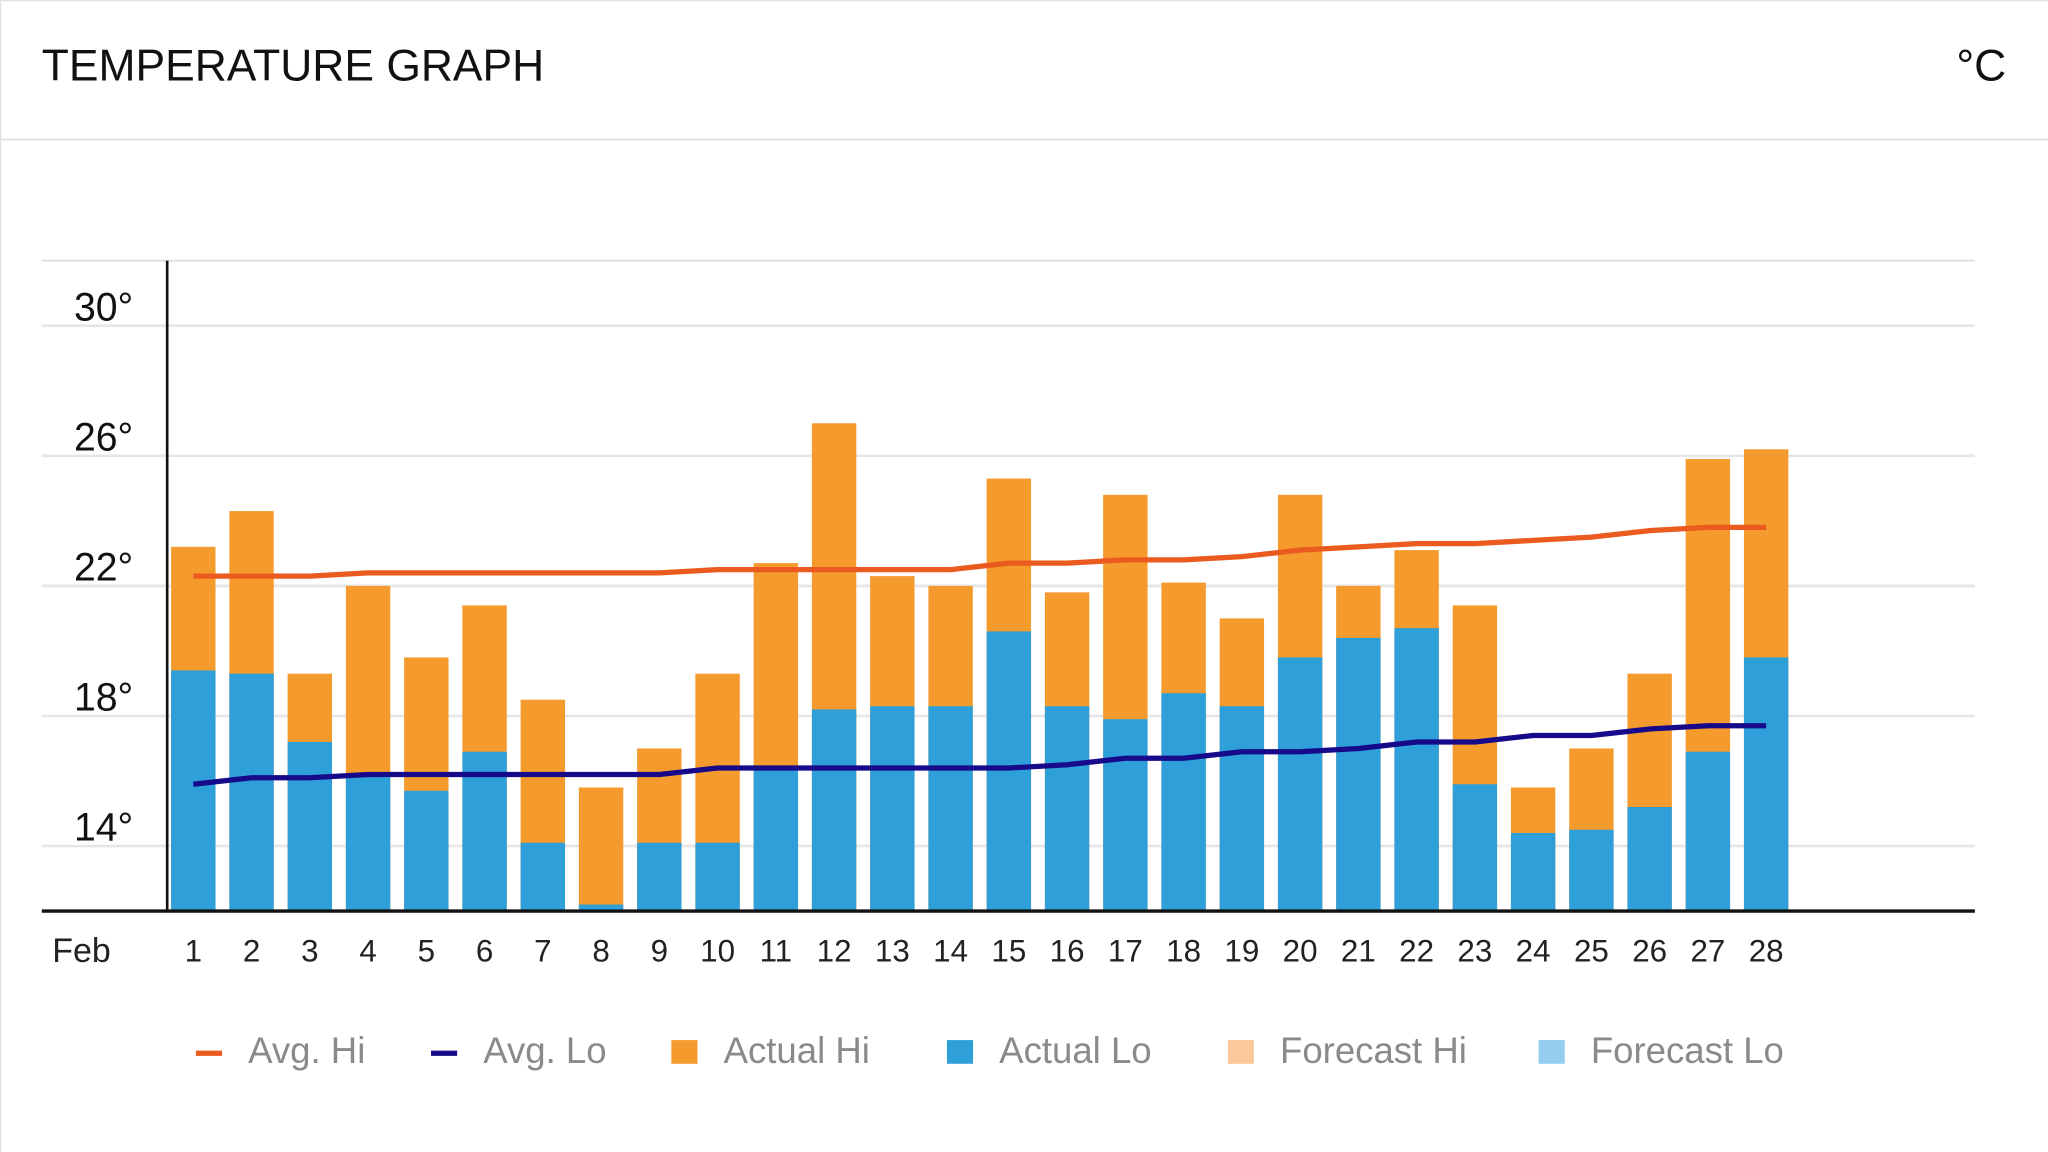 The width and height of the screenshot is (2048, 1152). What do you see at coordinates (1474, 950) in the screenshot?
I see `x-tick-label: 23` at bounding box center [1474, 950].